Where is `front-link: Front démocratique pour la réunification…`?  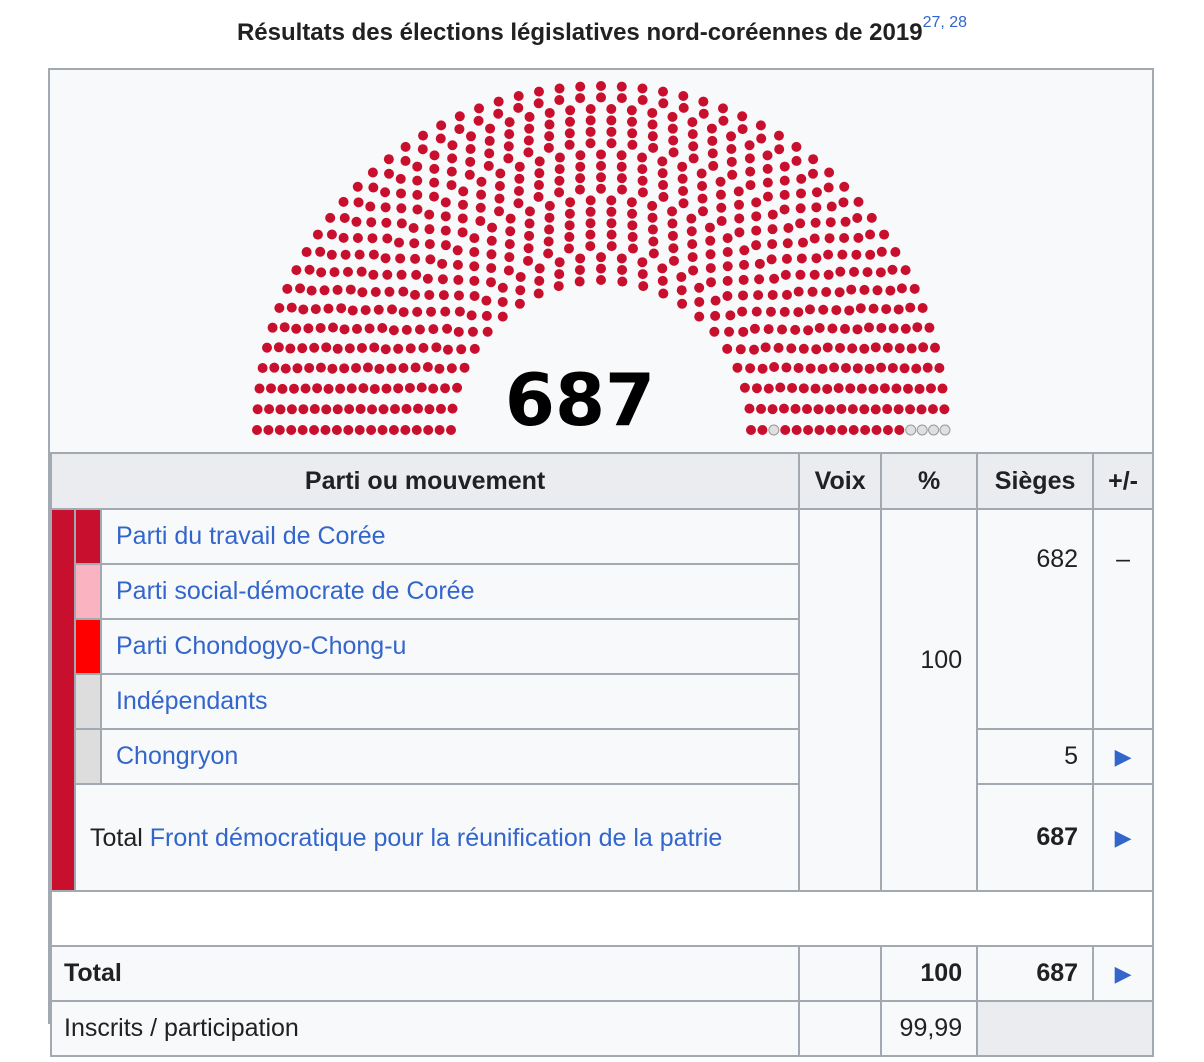
front-link: Front démocratique pour la réunification… is located at coordinates (436, 837).